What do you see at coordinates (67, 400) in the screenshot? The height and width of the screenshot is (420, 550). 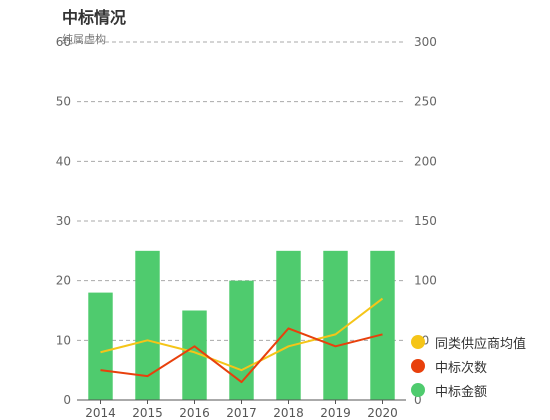 I see `y-left-tick-label: 0` at bounding box center [67, 400].